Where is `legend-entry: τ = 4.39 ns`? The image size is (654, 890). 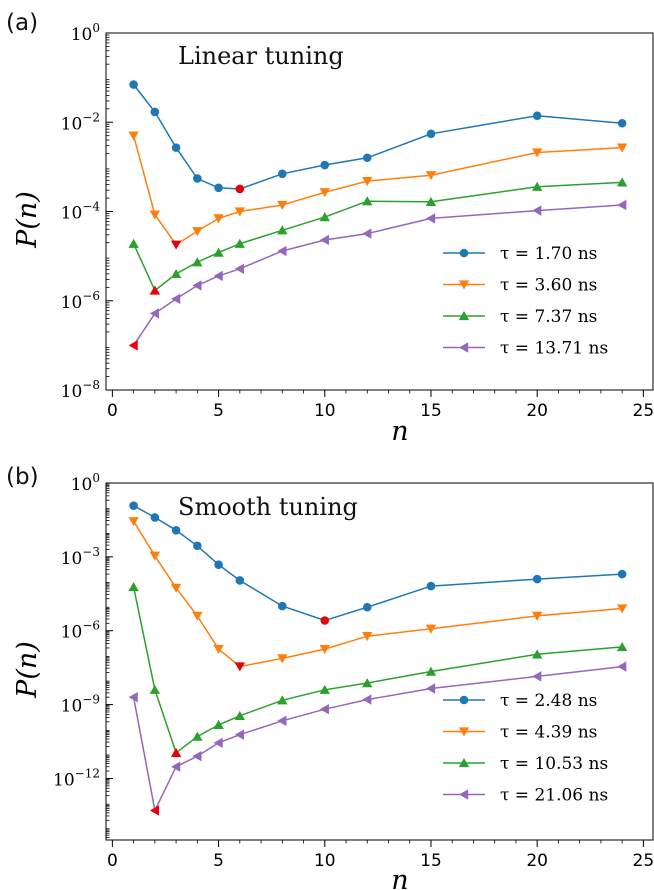
legend-entry: τ = 4.39 ns is located at coordinates (520, 733).